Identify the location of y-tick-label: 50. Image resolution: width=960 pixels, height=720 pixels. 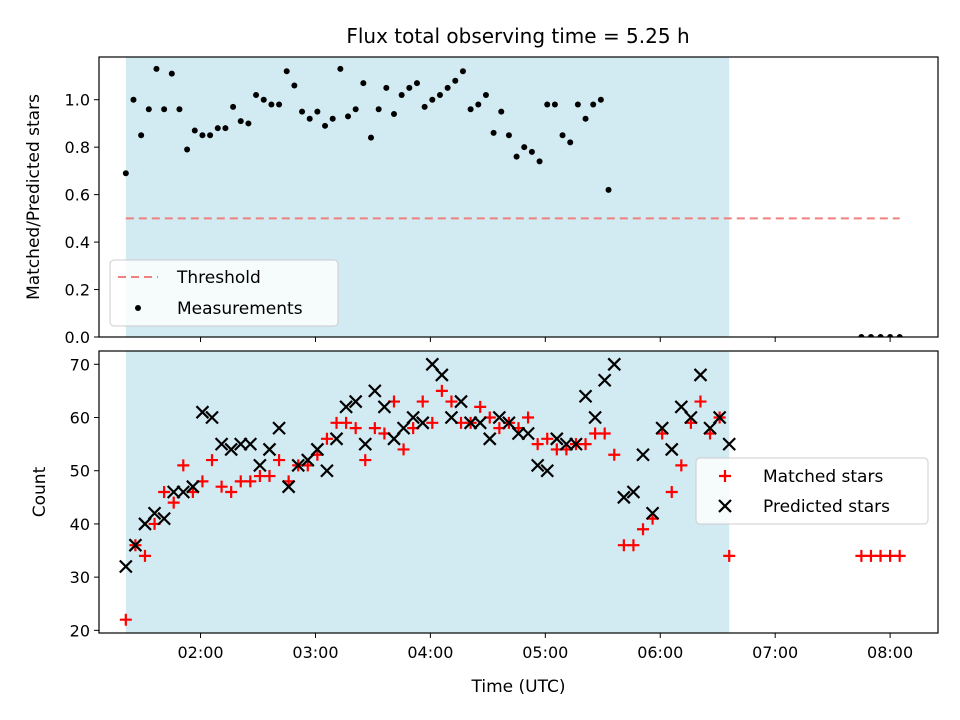
(80, 471).